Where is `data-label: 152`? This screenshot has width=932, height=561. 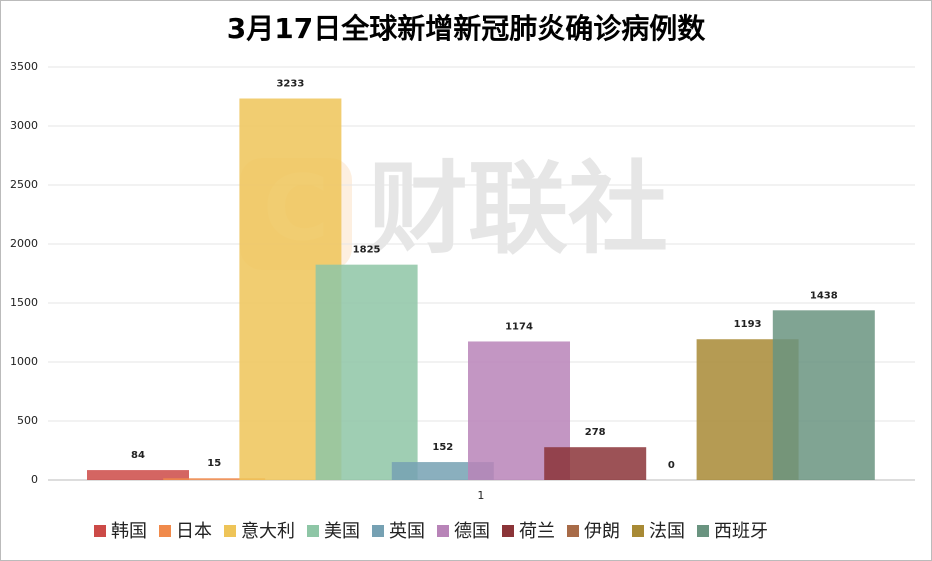 data-label: 152 is located at coordinates (442, 447).